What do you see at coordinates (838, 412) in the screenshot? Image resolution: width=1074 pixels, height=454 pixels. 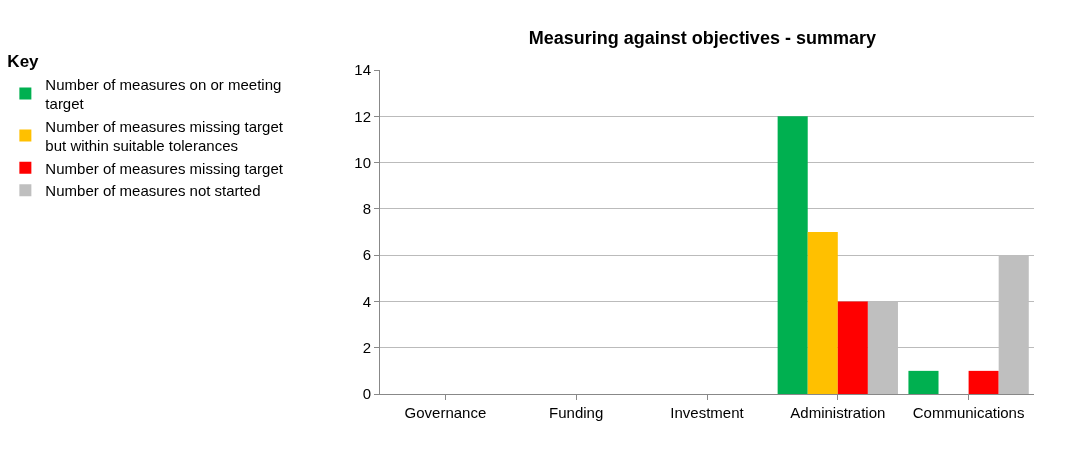 I see `x-tick-label: Administration` at bounding box center [838, 412].